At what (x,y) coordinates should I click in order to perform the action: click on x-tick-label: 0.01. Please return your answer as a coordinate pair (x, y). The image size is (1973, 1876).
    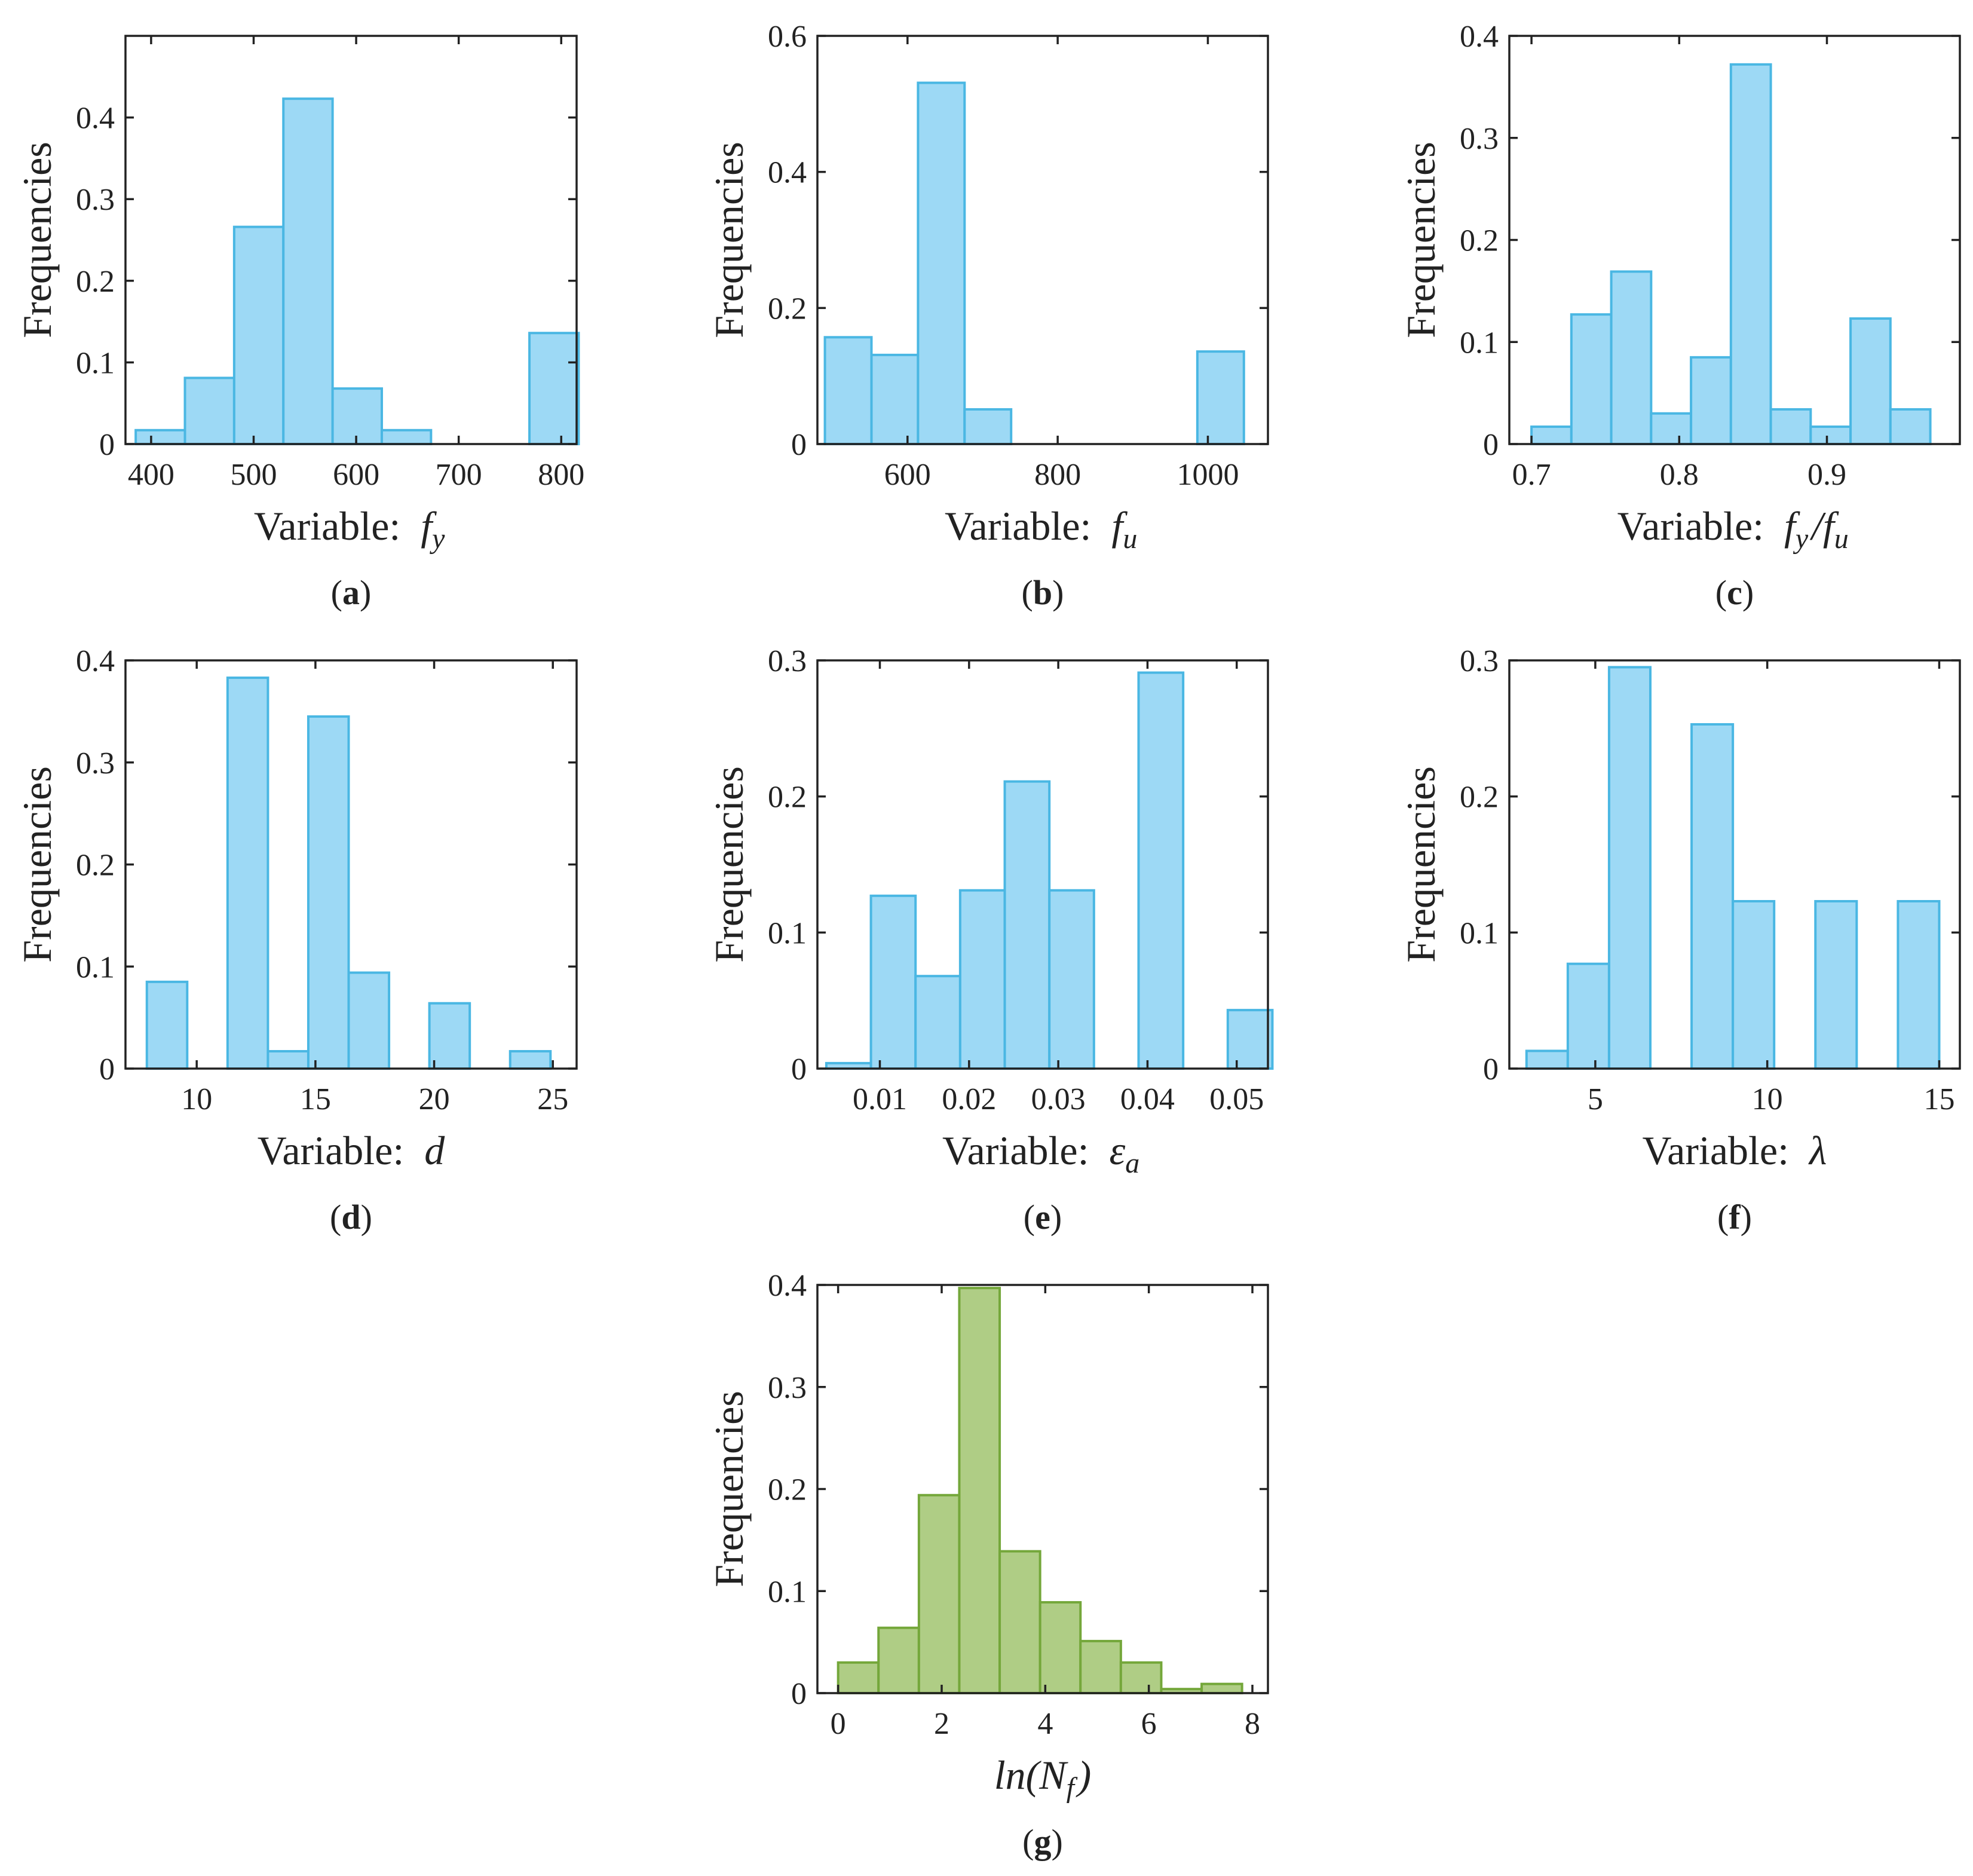
    Looking at the image, I should click on (880, 1099).